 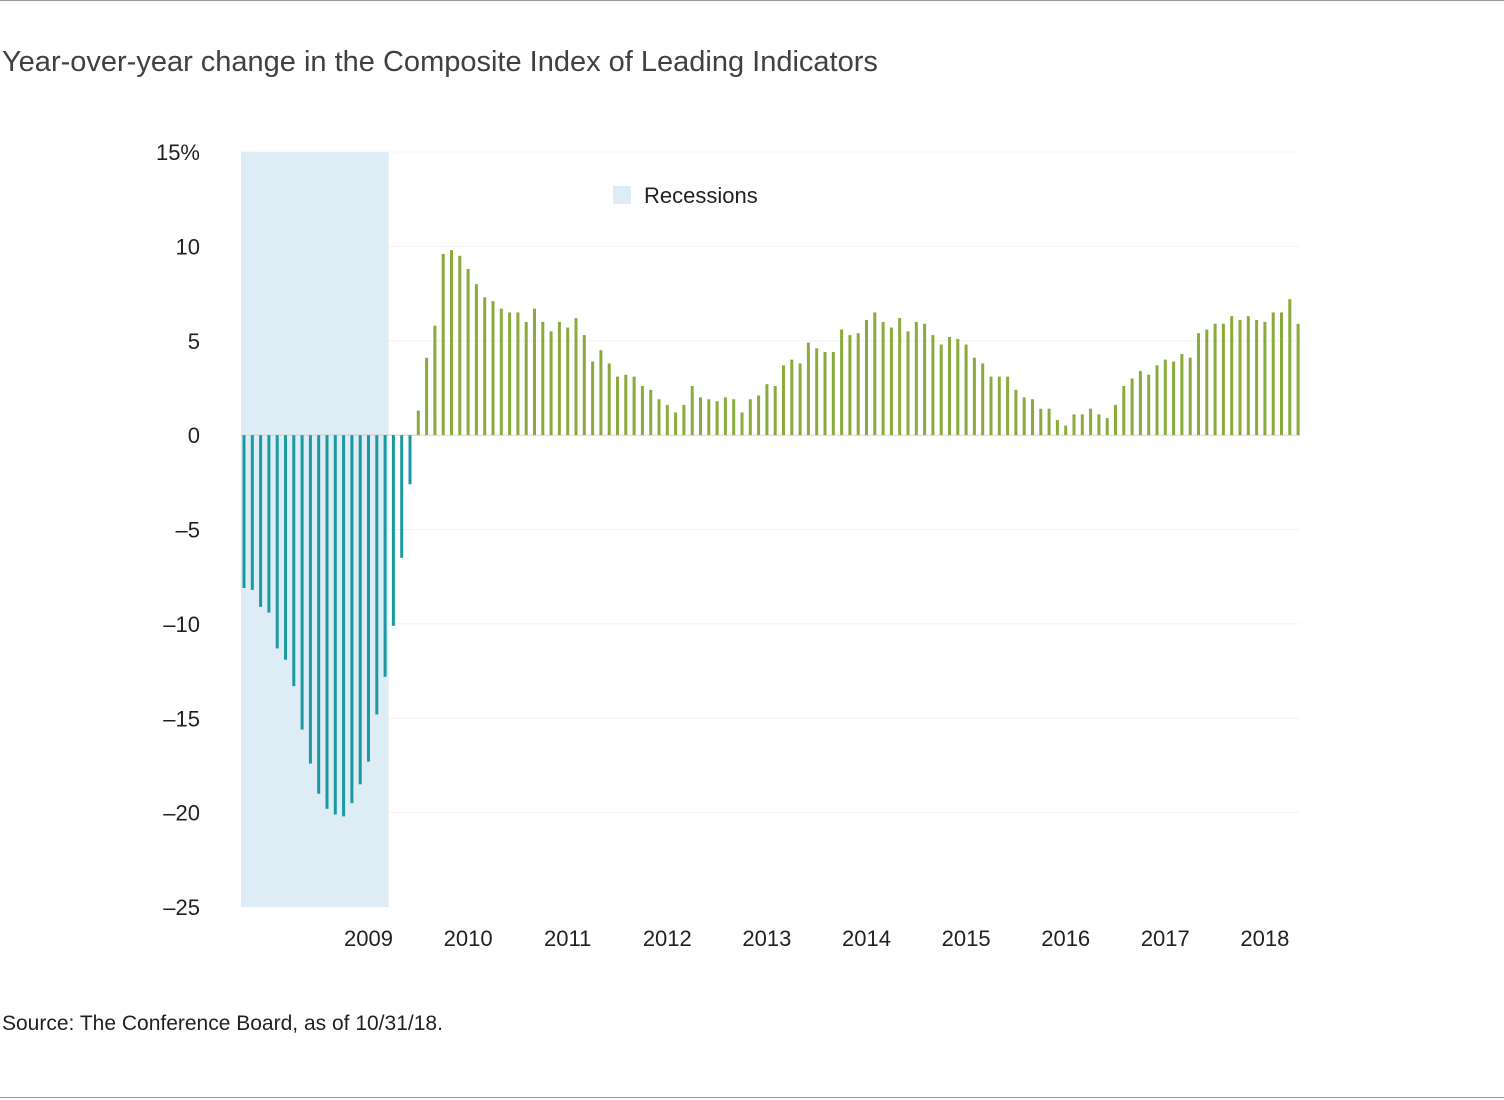 I want to click on top-rule, so click(x=752, y=0).